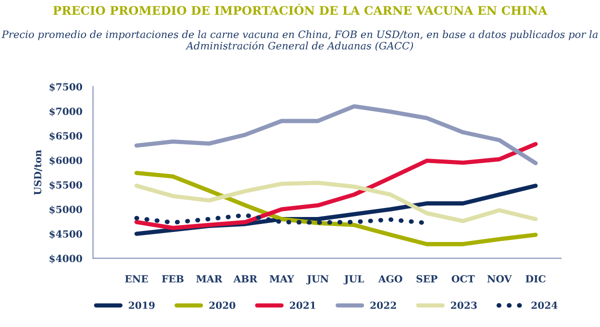 This screenshot has width=600, height=327. What do you see at coordinates (427, 279) in the screenshot?
I see `x-tick-label: SEP` at bounding box center [427, 279].